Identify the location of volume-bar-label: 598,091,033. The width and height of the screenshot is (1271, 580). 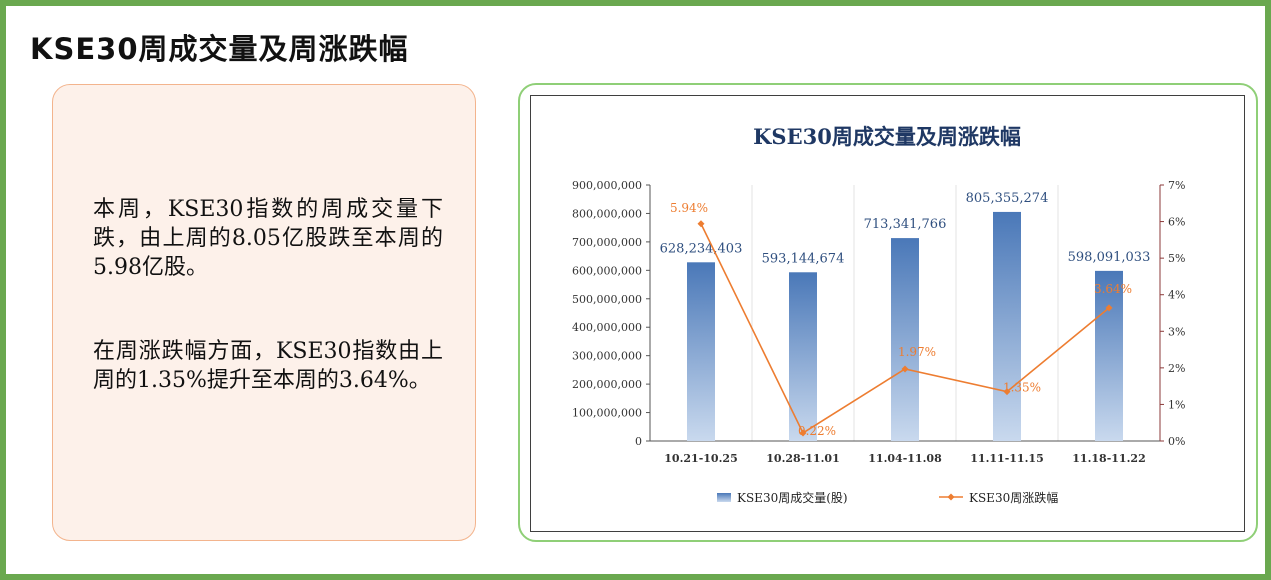
(1109, 257).